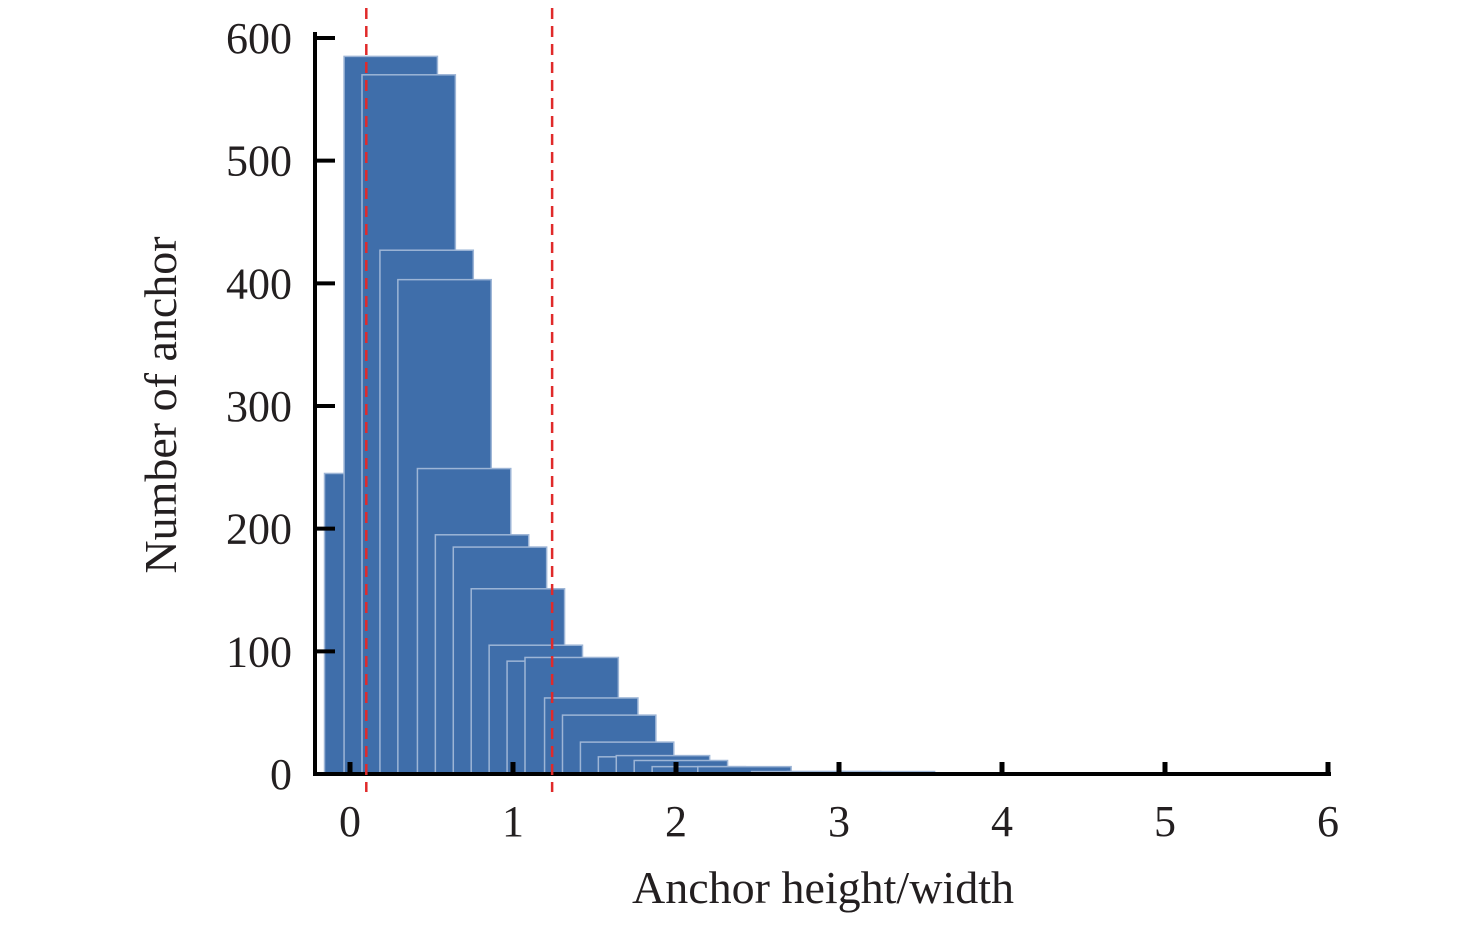 The height and width of the screenshot is (925, 1476). Describe the element at coordinates (259, 283) in the screenshot. I see `y-tick-label-400: 400` at that location.